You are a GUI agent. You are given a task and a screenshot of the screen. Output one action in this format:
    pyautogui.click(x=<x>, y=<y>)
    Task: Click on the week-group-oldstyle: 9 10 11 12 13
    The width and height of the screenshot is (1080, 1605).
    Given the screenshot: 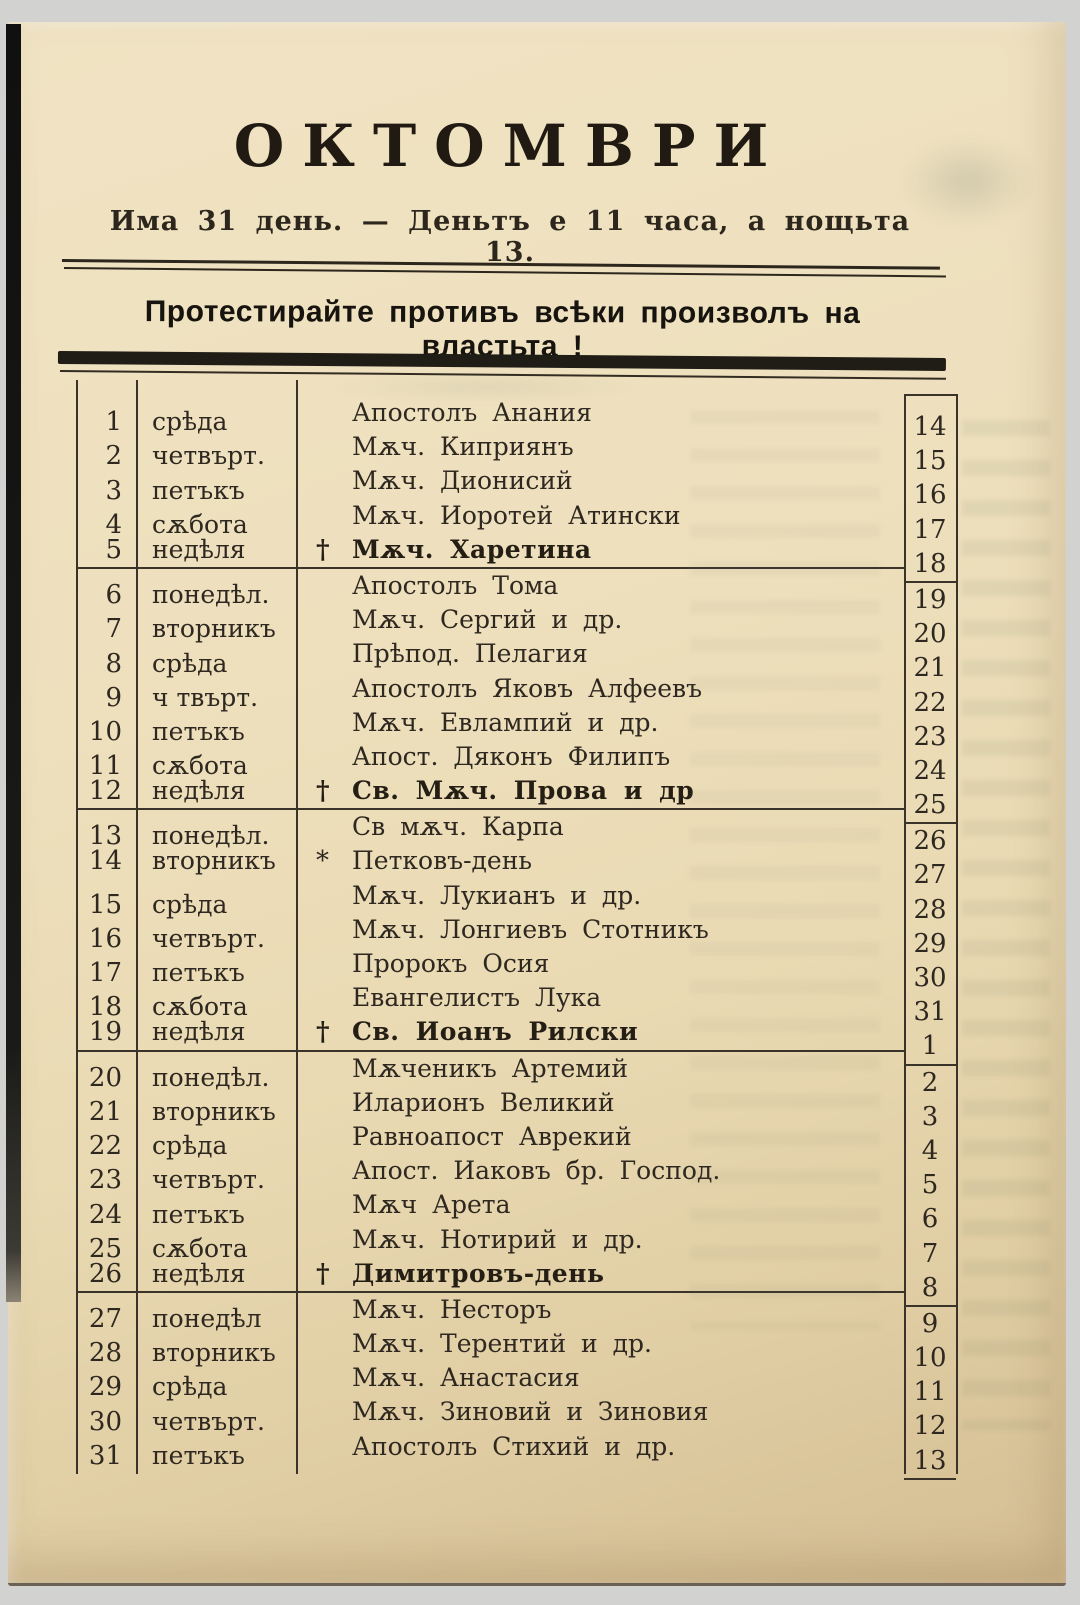 What is the action you would take?
    pyautogui.click(x=930, y=1393)
    